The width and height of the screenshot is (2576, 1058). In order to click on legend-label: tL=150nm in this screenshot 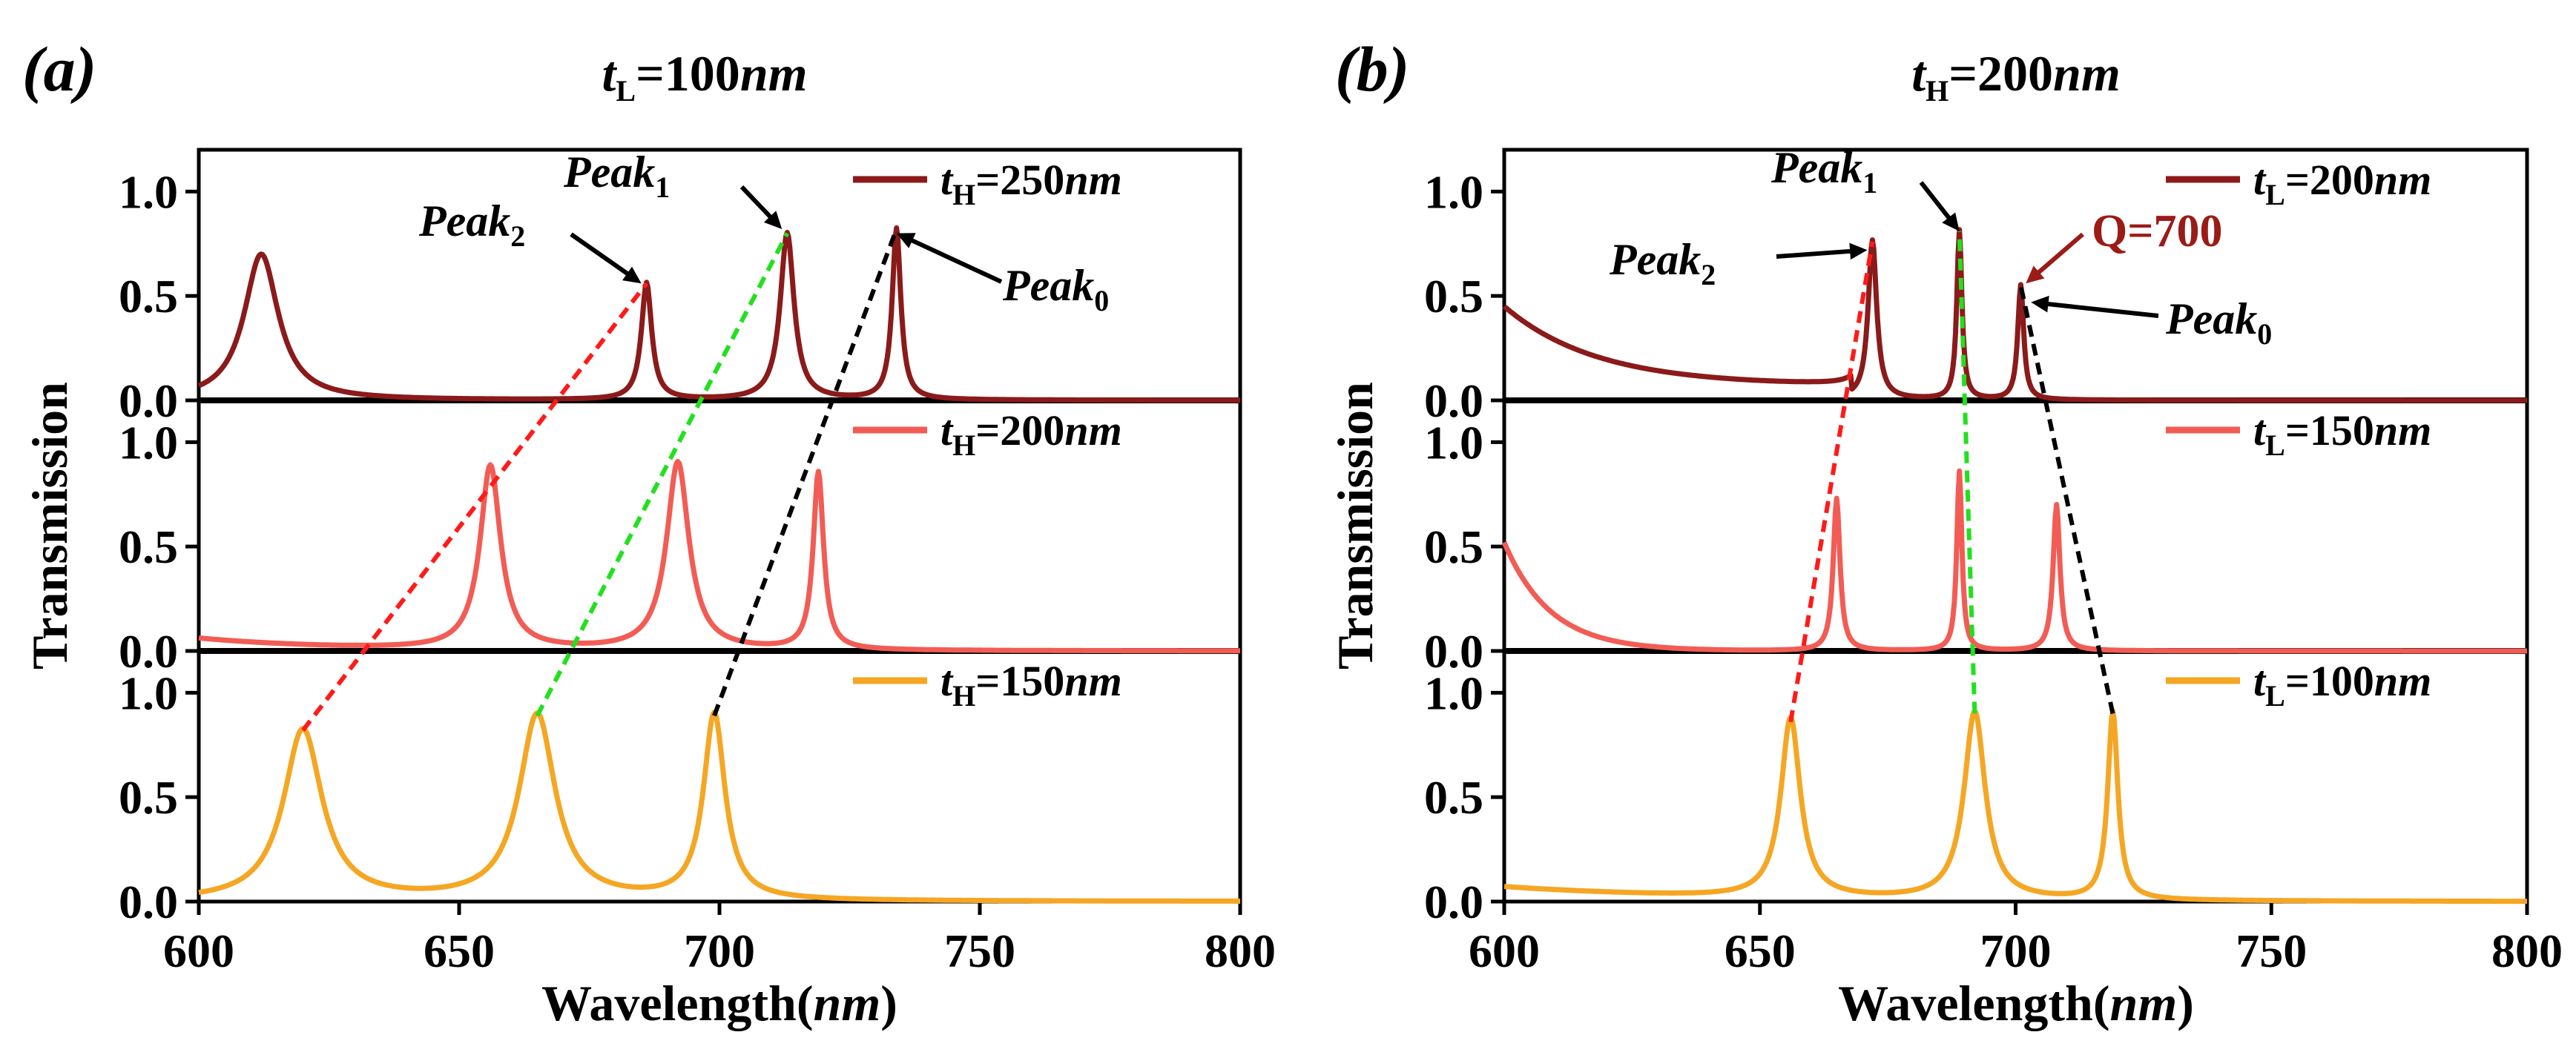, I will do `click(2342, 434)`.